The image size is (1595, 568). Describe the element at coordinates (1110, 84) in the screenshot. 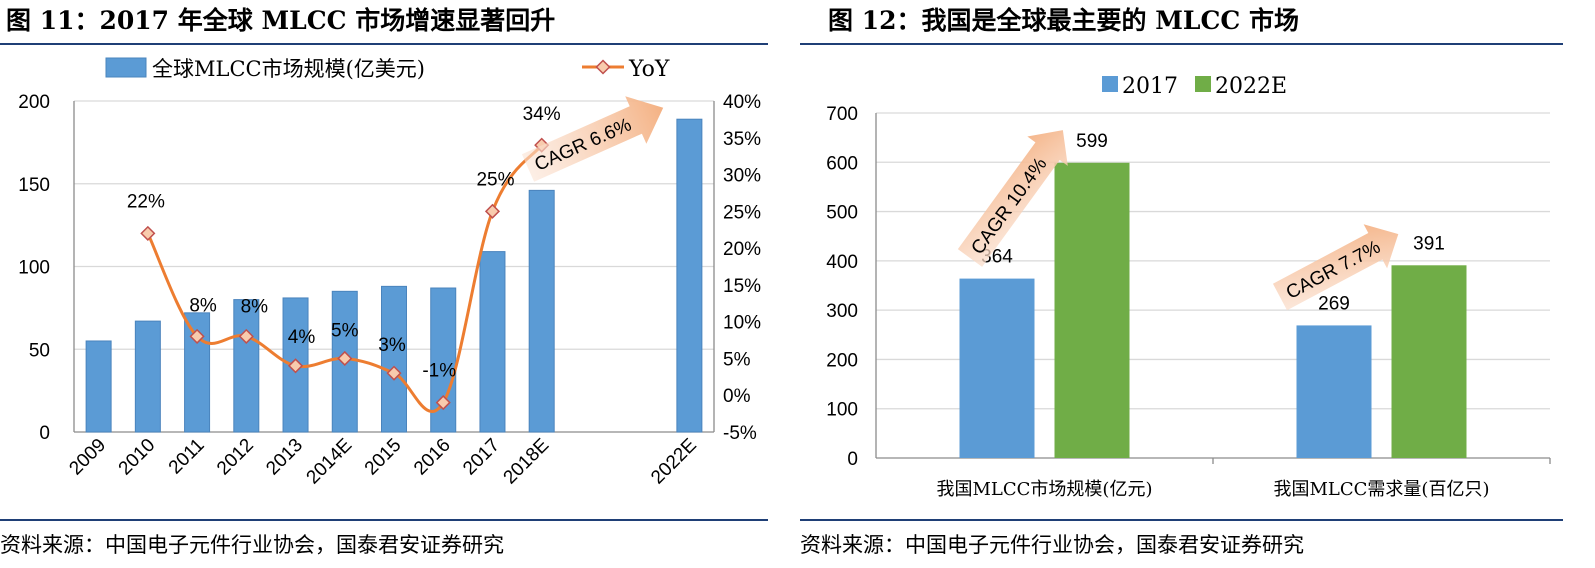

I see `legend-swatch-2017` at that location.